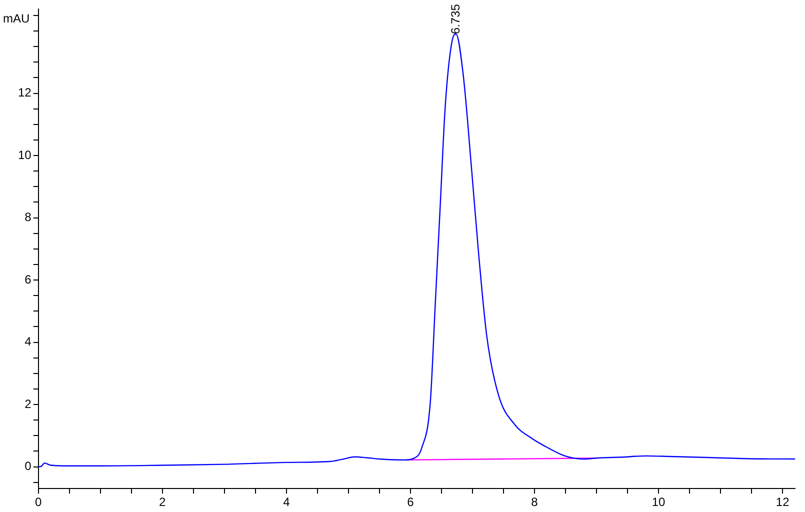 This screenshot has height=512, width=805. I want to click on x-tick-label: 8, so click(534, 502).